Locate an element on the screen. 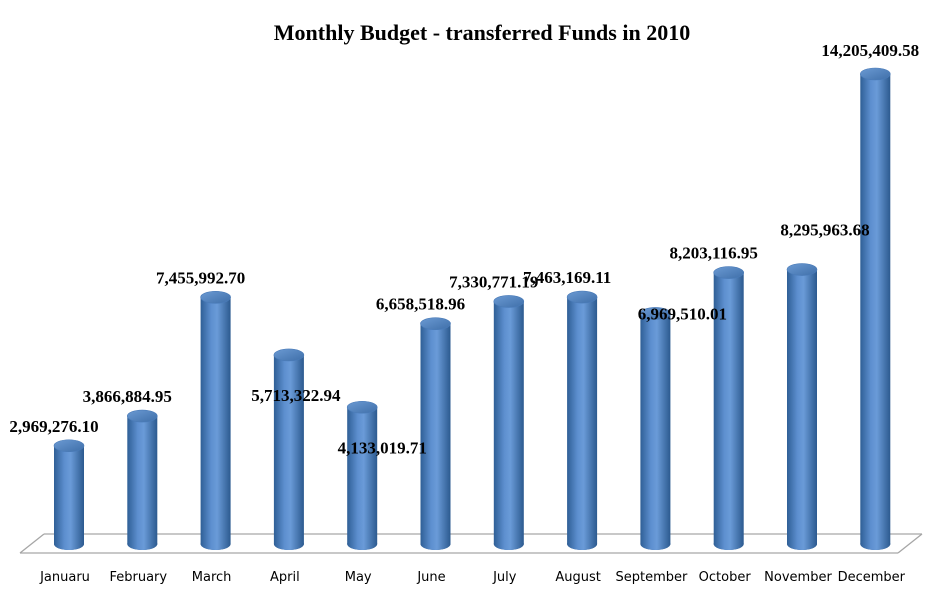  bar-july is located at coordinates (509, 422).